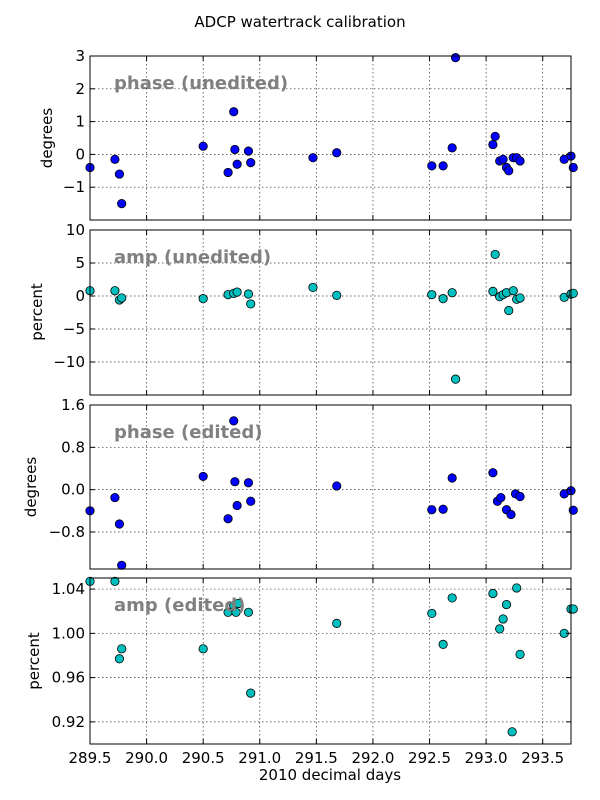 The image size is (600, 800). What do you see at coordinates (74, 329) in the screenshot?
I see `y-tick-label: −5` at bounding box center [74, 329].